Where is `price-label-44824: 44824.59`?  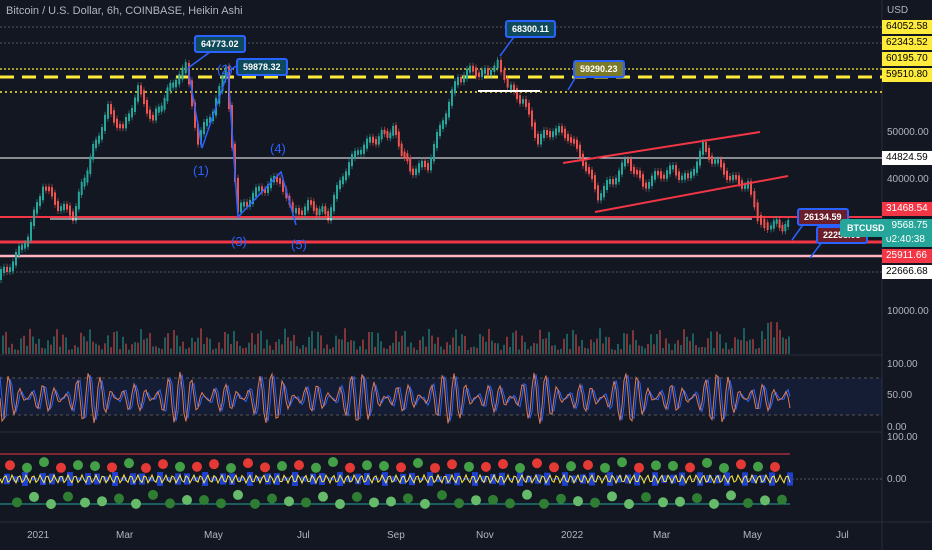 price-label-44824: 44824.59 is located at coordinates (907, 158).